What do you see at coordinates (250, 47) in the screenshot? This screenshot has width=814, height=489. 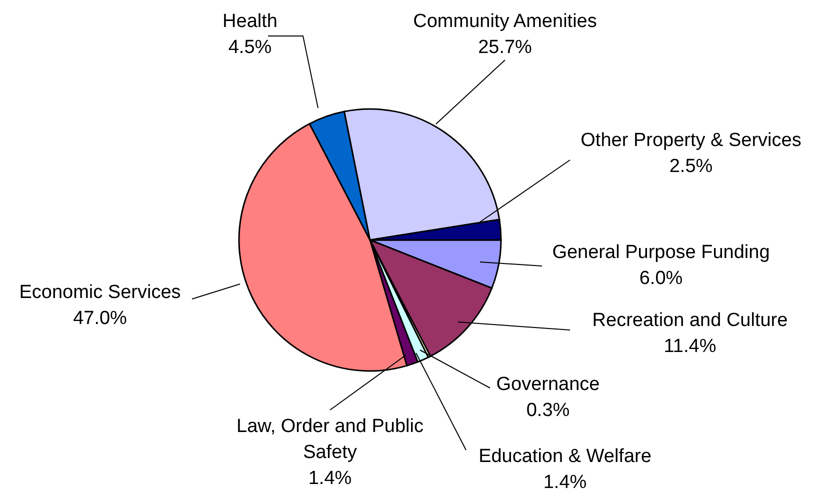 I see `data-label: 4.5%` at bounding box center [250, 47].